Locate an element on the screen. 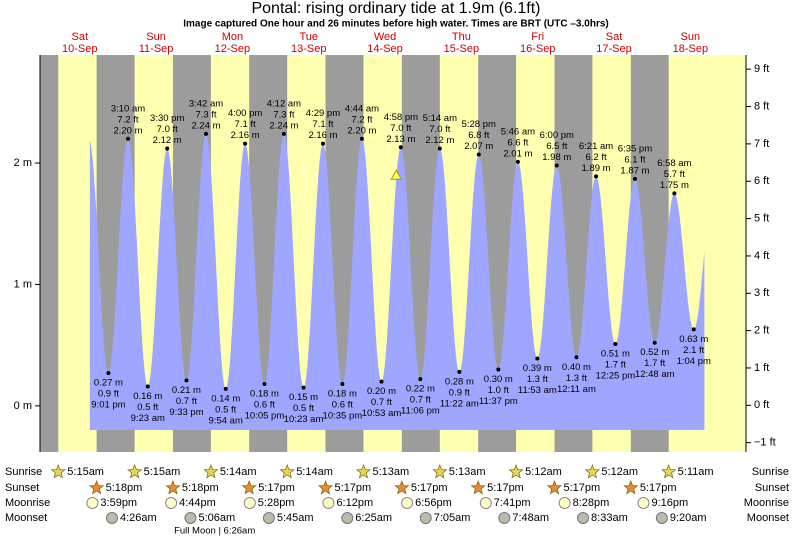  tide-time-label: 12:48 am is located at coordinates (655, 374).